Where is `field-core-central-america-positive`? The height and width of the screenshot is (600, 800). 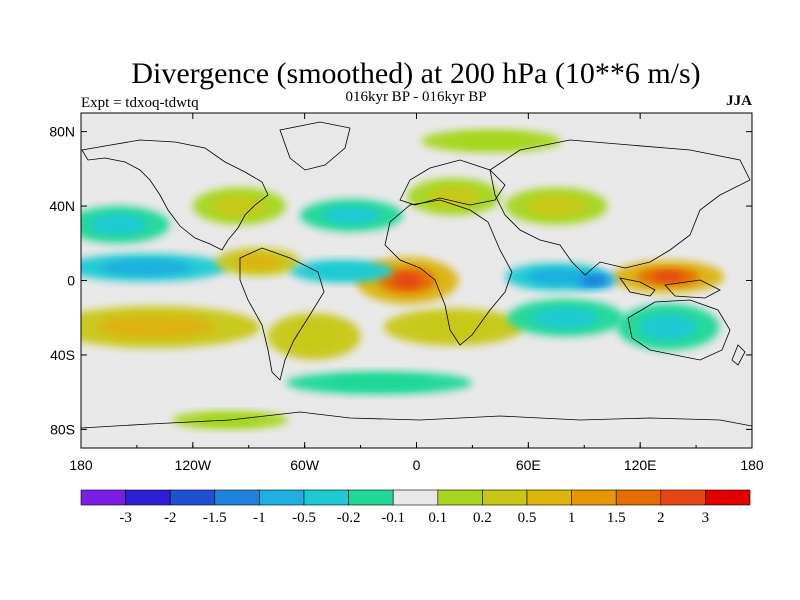 field-core-central-america-positive is located at coordinates (258, 262).